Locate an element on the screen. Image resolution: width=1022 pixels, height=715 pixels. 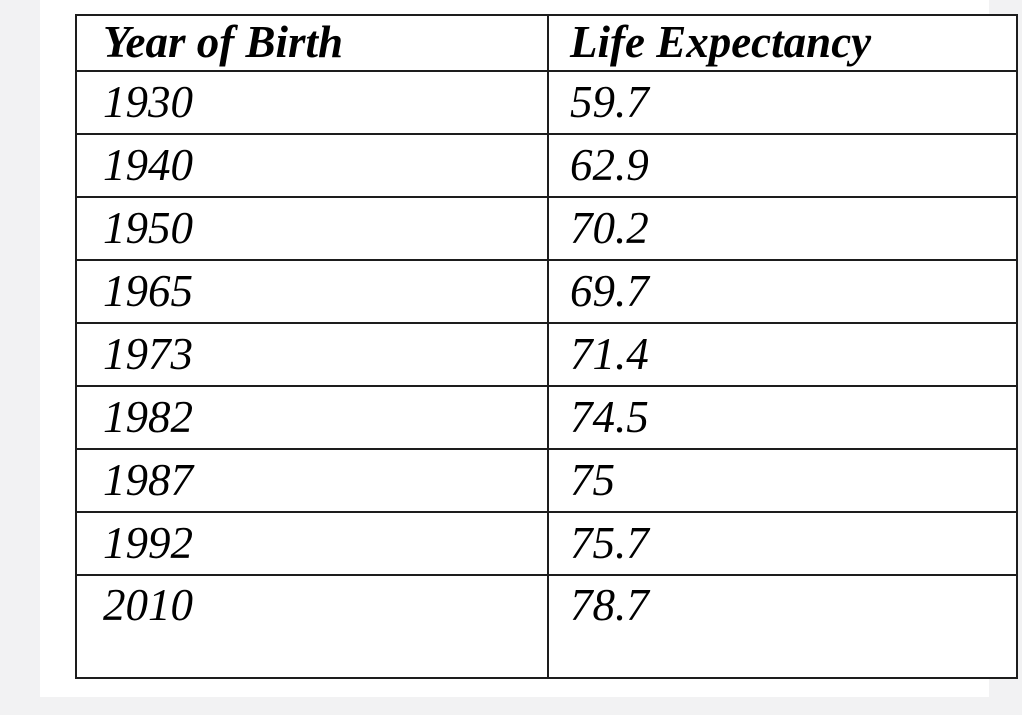
column-header-year-of-birth: Year of Birth is located at coordinates (312, 43).